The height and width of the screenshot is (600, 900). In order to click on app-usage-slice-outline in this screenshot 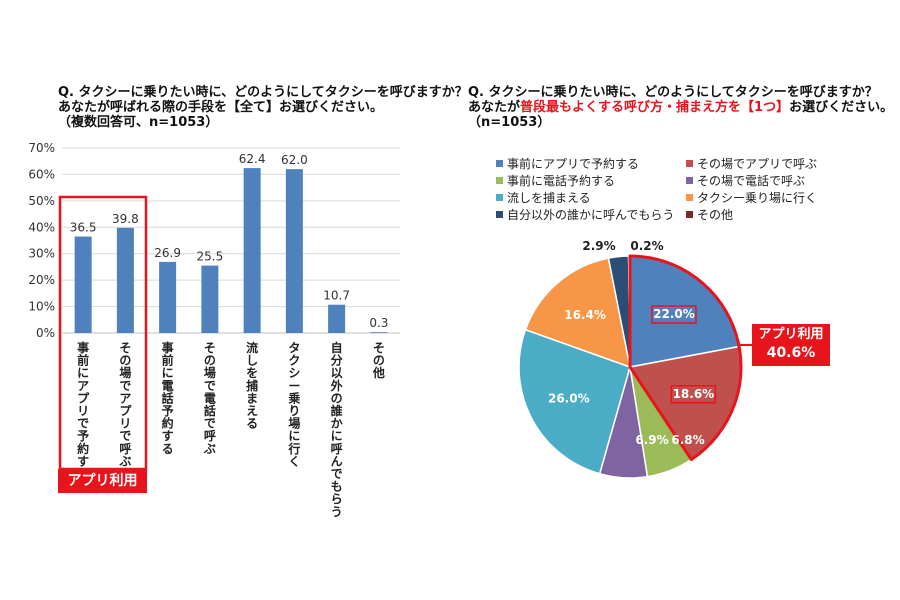, I will do `click(685, 358)`.